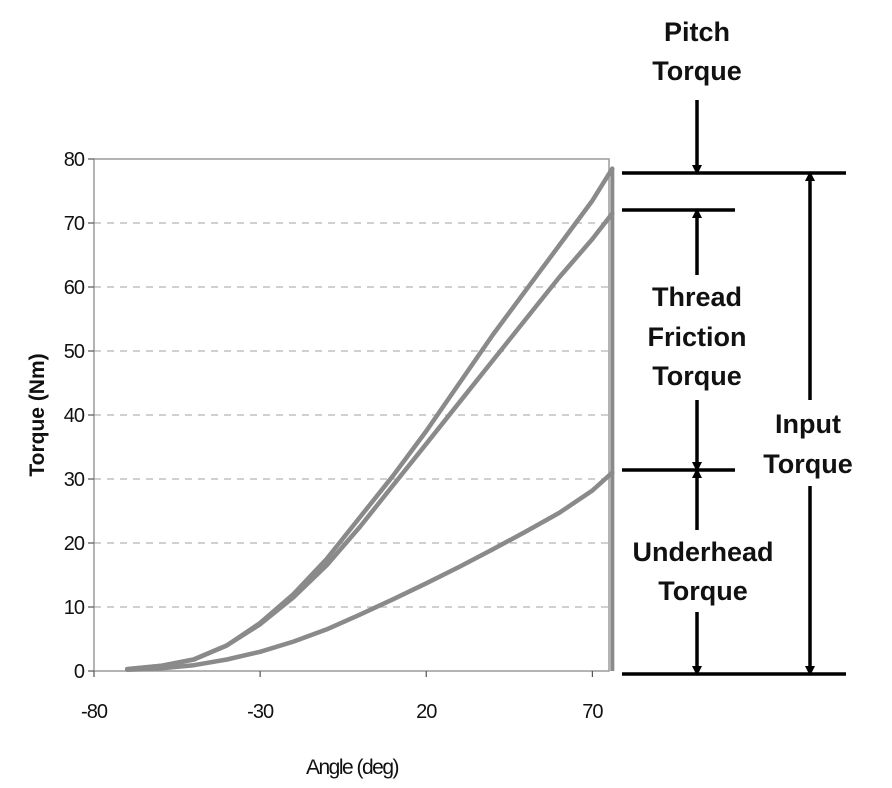 The height and width of the screenshot is (788, 892). What do you see at coordinates (74, 480) in the screenshot?
I see `y-tick-label-30: 30` at bounding box center [74, 480].